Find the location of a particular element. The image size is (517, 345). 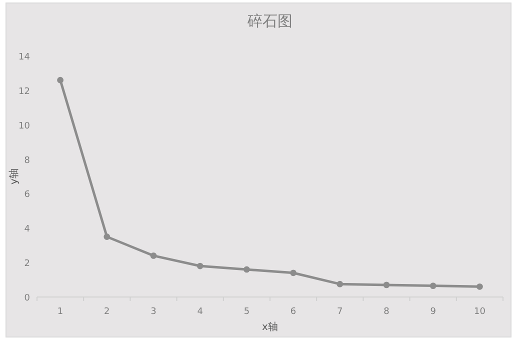

xlabel: x轴 is located at coordinates (270, 327).